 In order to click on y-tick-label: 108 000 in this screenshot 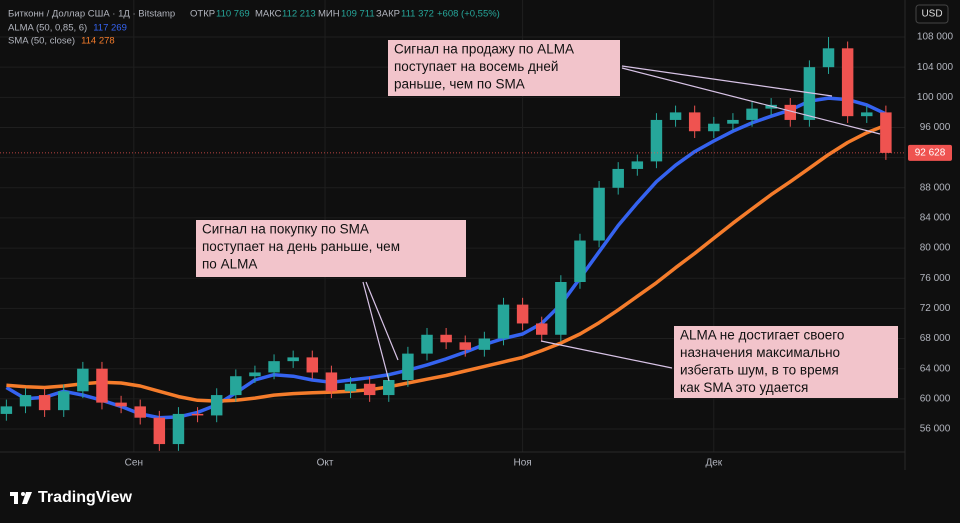, I will do `click(935, 37)`.